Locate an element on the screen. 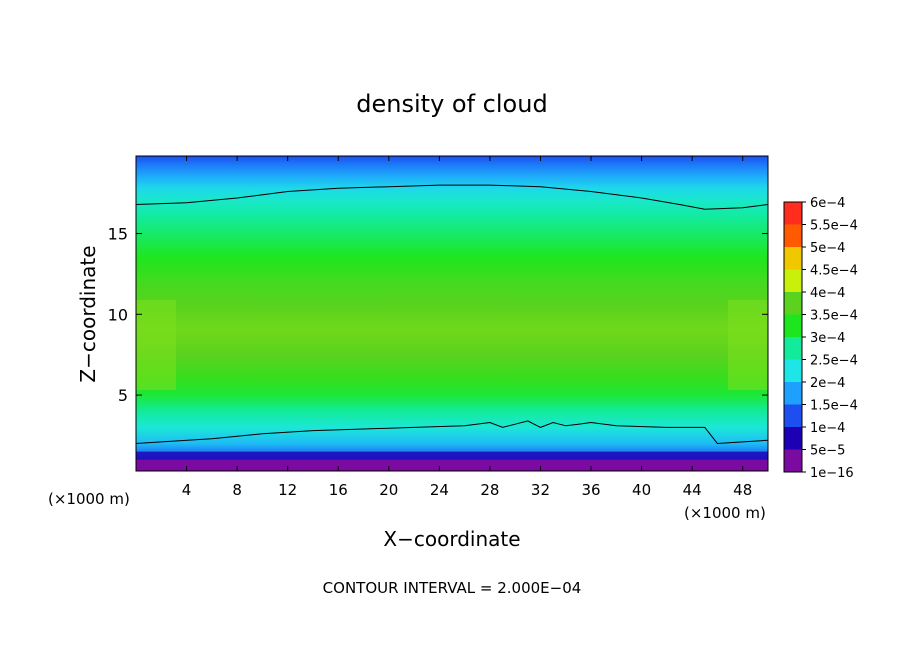 This screenshot has height=654, width=904. colorbar-label: 4.5e−4 is located at coordinates (834, 271).